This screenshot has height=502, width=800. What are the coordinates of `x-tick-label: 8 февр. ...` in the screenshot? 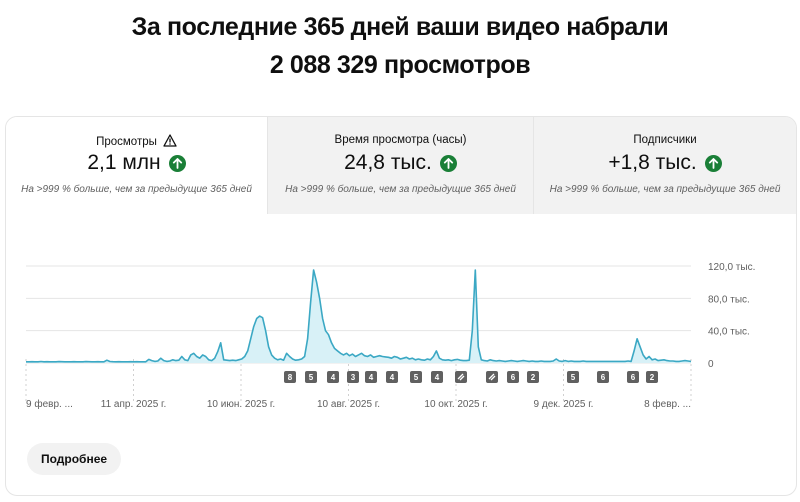 It's located at (667, 404).